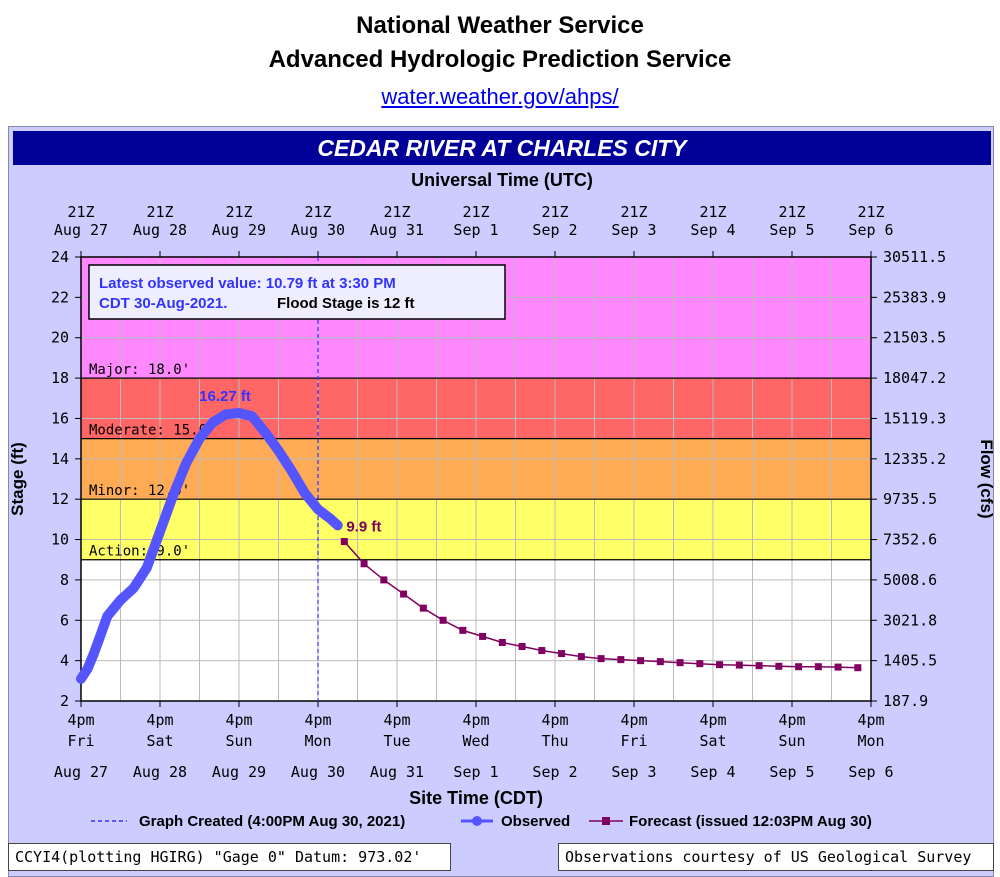  Describe the element at coordinates (910, 620) in the screenshot. I see `flow-tick-label: 3021.8` at that location.